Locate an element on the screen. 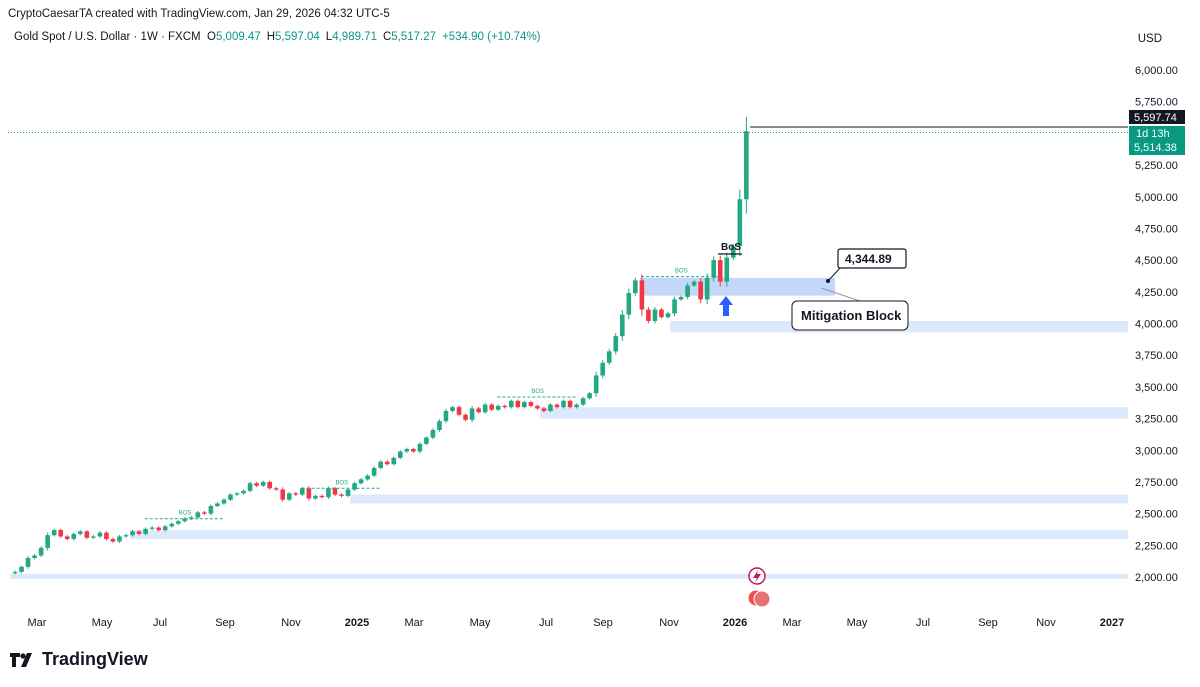 The height and width of the screenshot is (687, 1200). mitigation-block-callout is located at coordinates (850, 315).